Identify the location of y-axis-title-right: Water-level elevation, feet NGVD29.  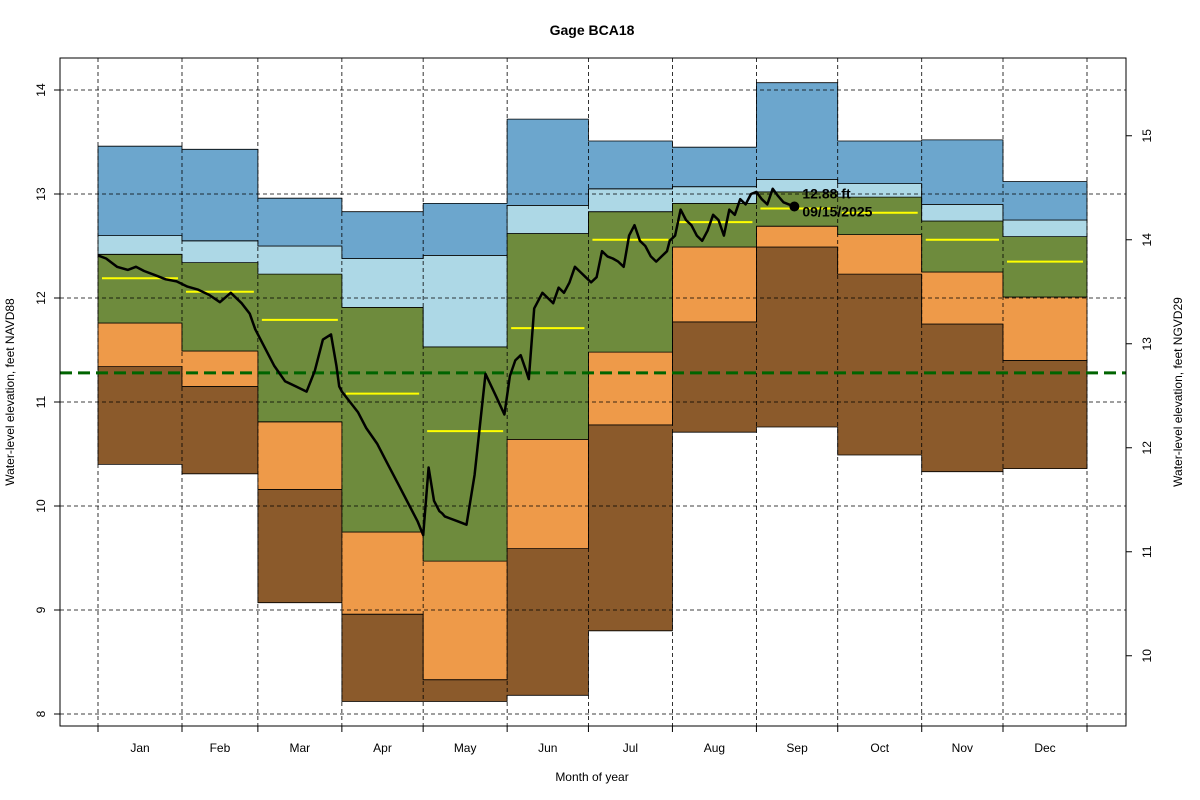
(1178, 392).